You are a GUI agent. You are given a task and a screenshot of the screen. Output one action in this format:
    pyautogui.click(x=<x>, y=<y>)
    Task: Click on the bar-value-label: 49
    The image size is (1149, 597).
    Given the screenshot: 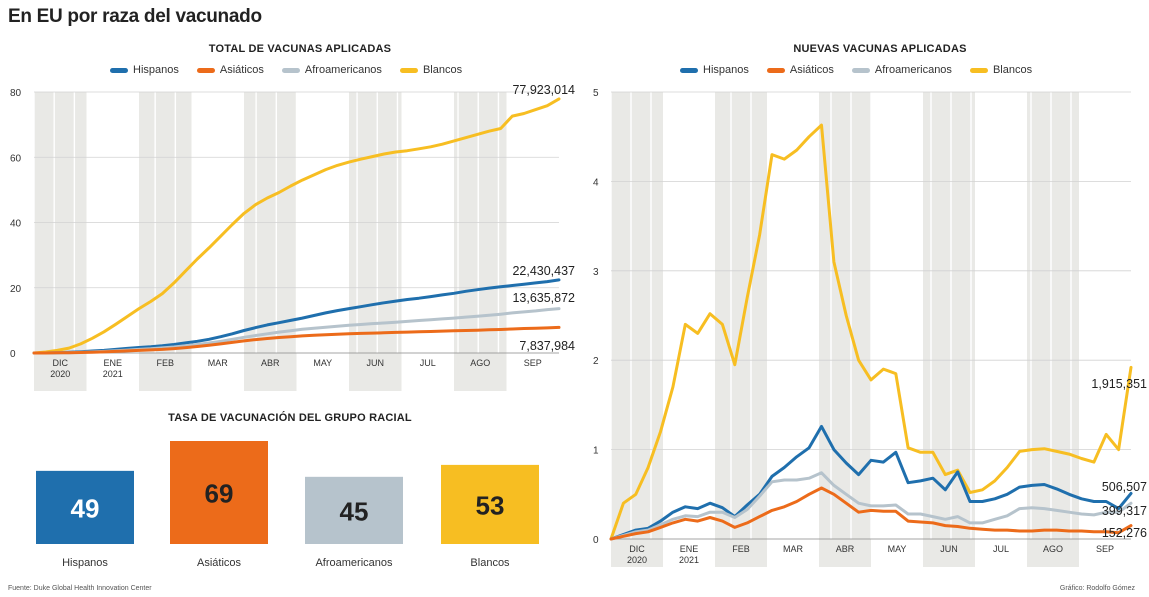 What is the action you would take?
    pyautogui.click(x=85, y=508)
    